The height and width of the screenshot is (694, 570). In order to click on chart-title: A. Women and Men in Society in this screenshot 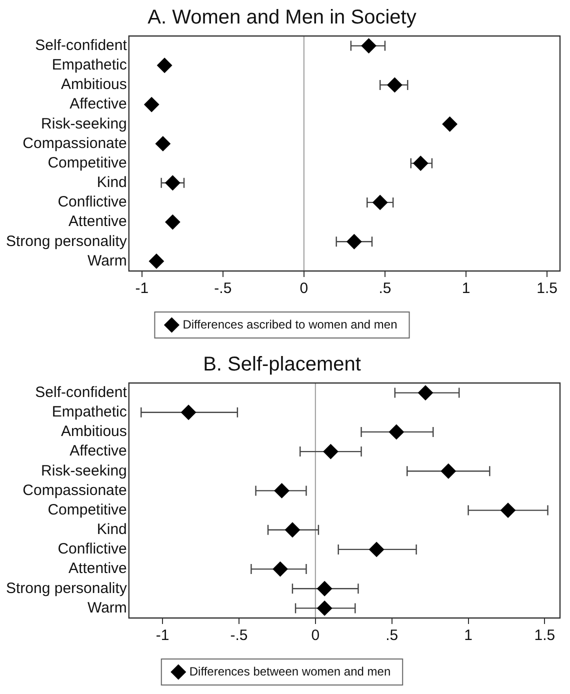, I will do `click(282, 17)`.